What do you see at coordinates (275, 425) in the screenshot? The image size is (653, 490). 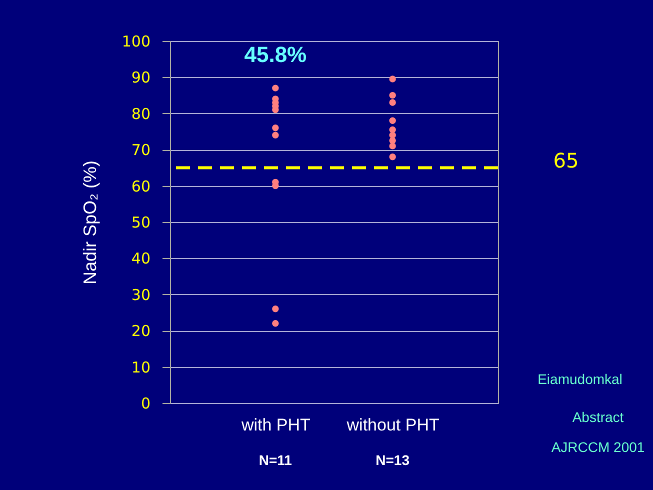 I see `x-tick-label: with PHT` at bounding box center [275, 425].